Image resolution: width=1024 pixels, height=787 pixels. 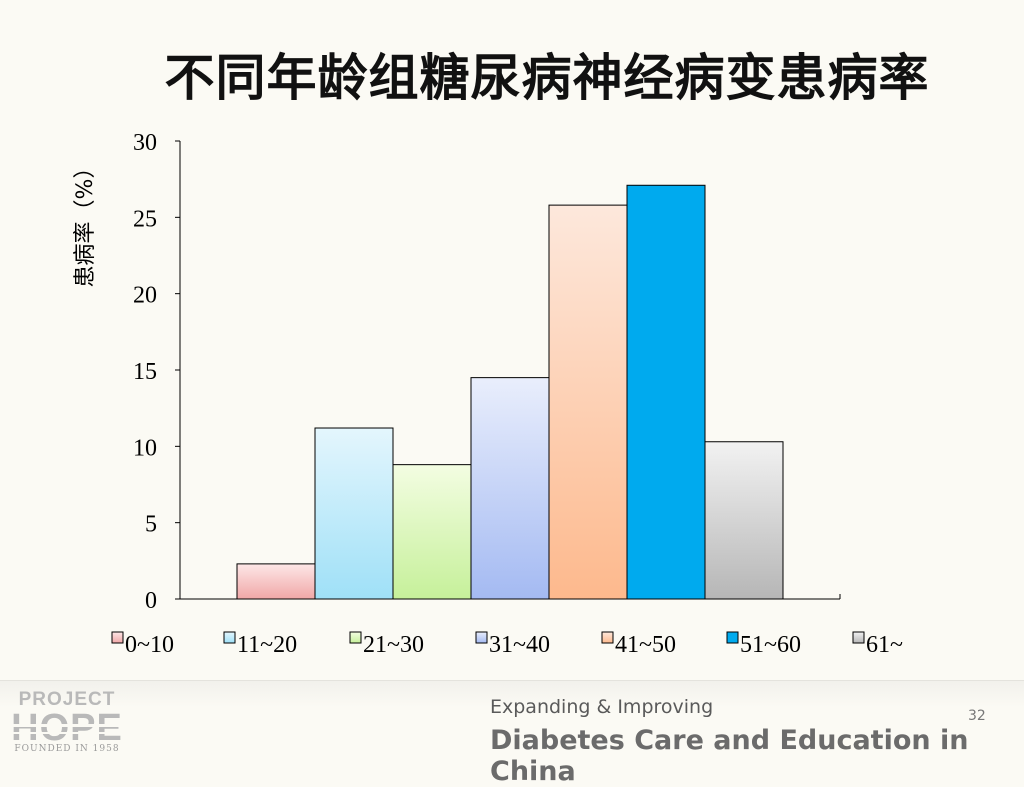 What do you see at coordinates (884, 645) in the screenshot?
I see `legend-label: 61~` at bounding box center [884, 645].